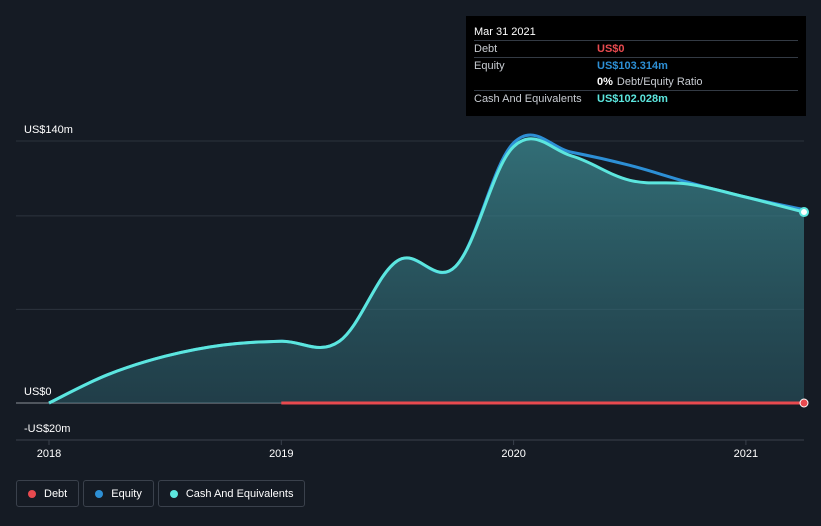  Describe the element at coordinates (611, 49) in the screenshot. I see `tooltip-debt-value: US$0` at that location.